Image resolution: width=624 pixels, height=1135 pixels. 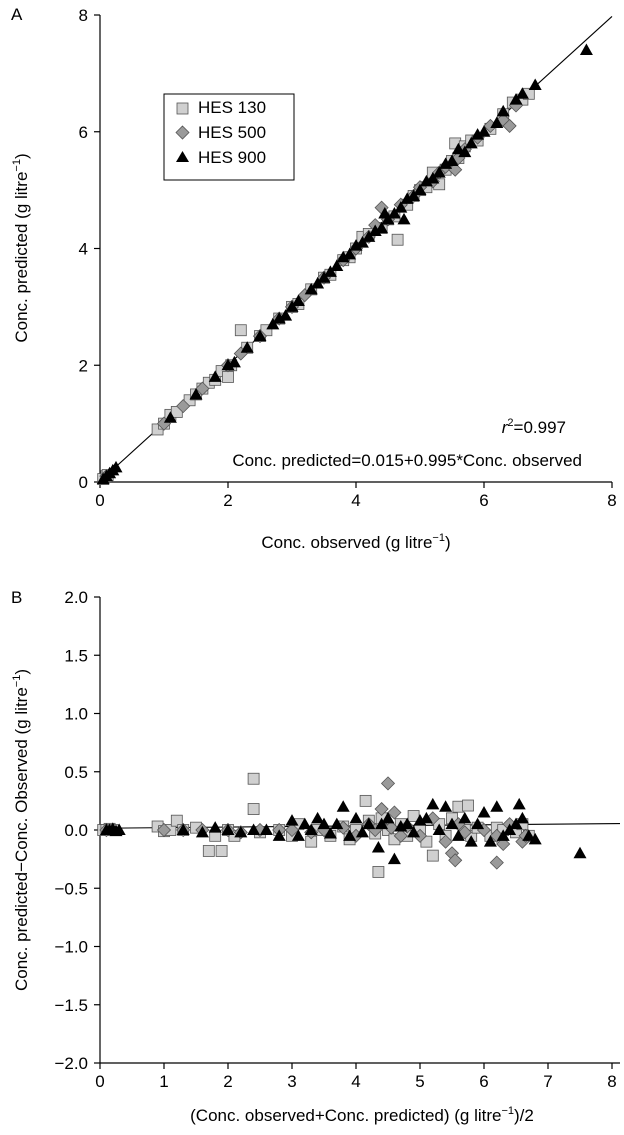 What do you see at coordinates (17, 14) in the screenshot?
I see `panel-a-label: A` at bounding box center [17, 14].